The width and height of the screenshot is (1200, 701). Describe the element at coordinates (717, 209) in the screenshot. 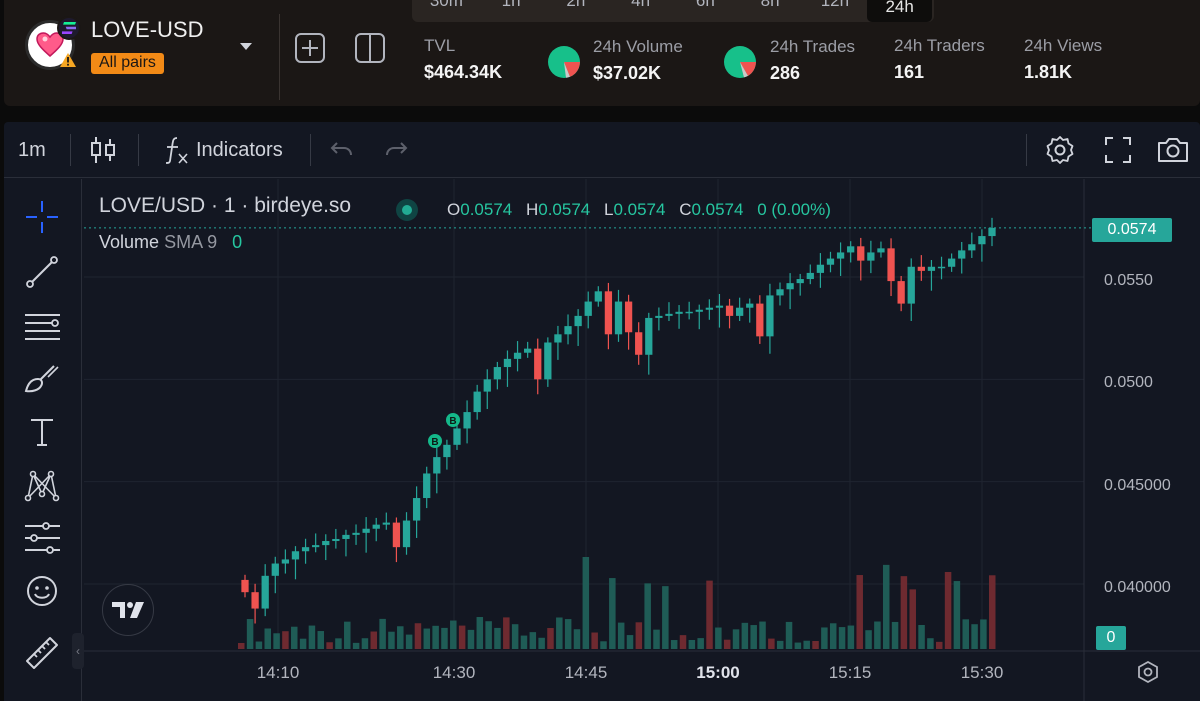

I see `close-value: 0.0574` at that location.